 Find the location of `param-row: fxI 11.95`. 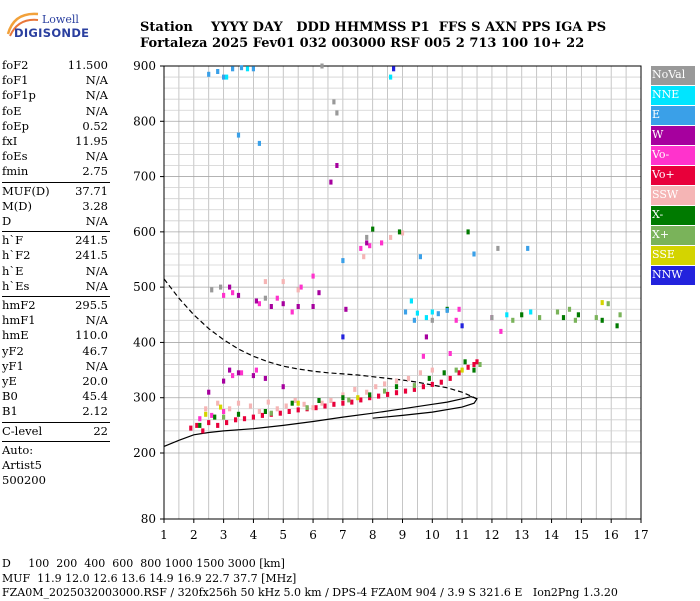

param-row: fxI 11.95 is located at coordinates (55, 141).